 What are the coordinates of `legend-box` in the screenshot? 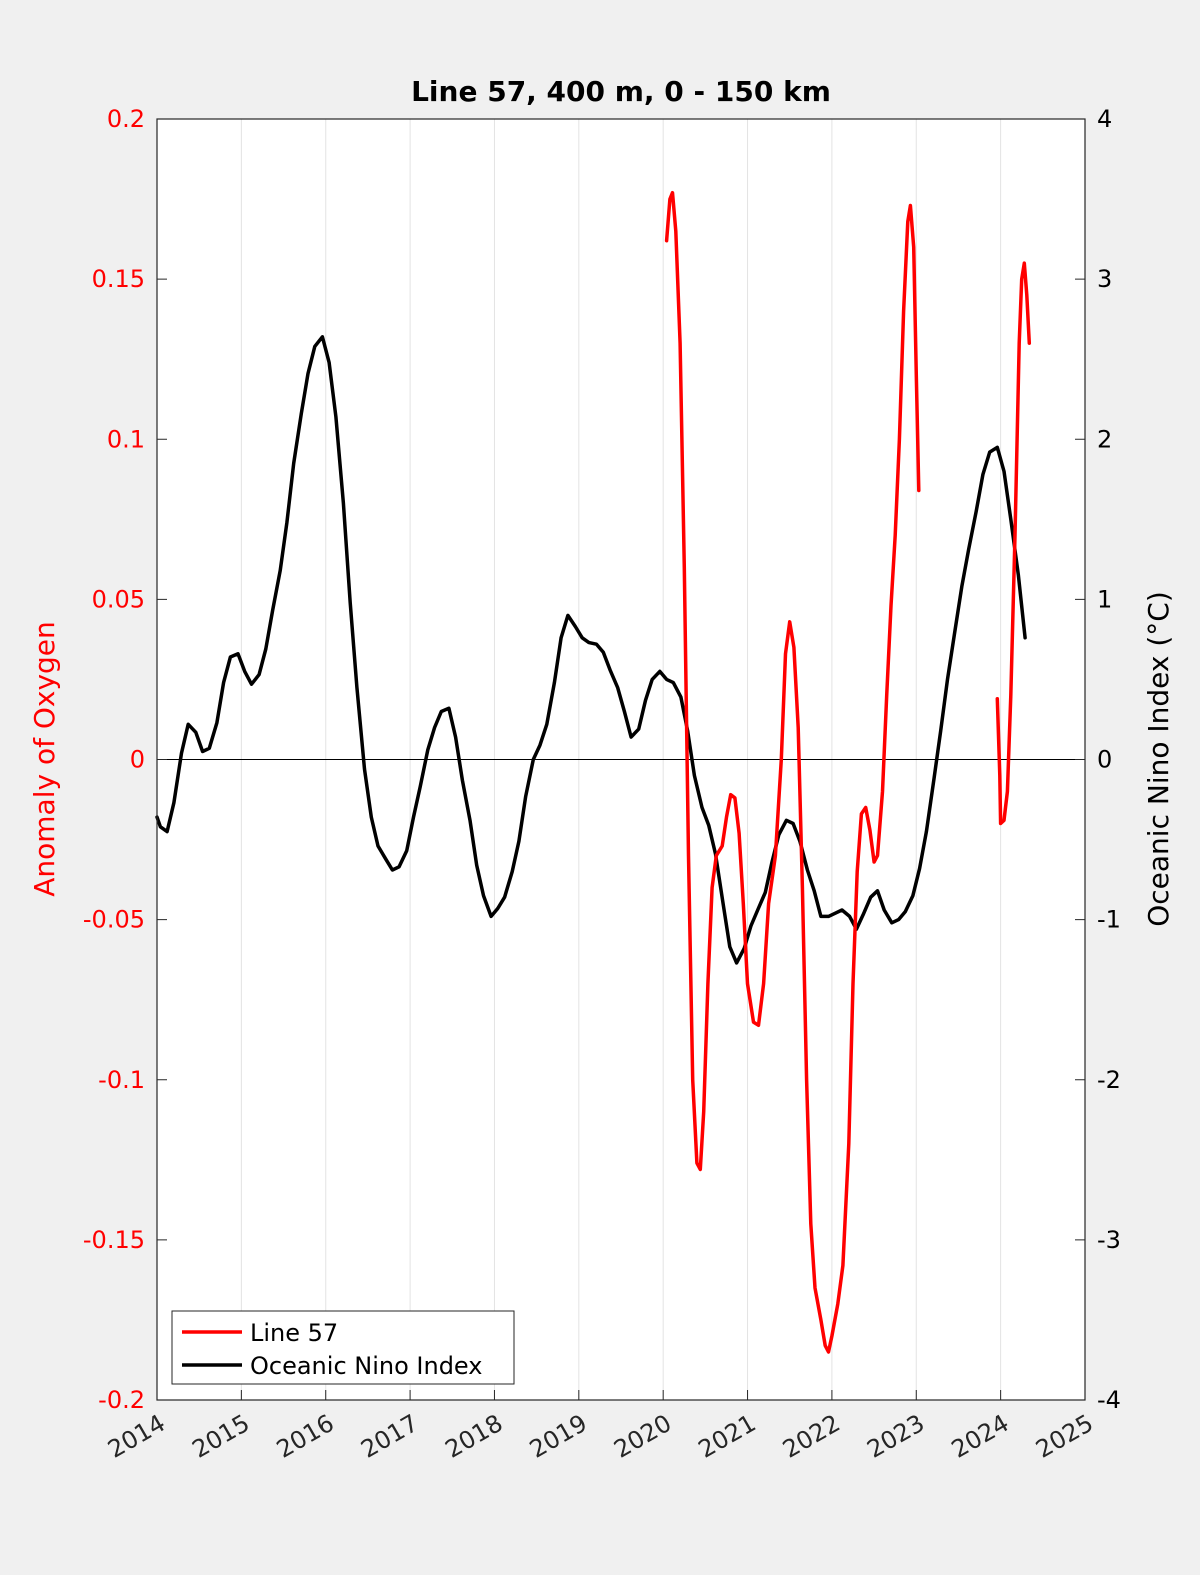 It's located at (343, 1347).